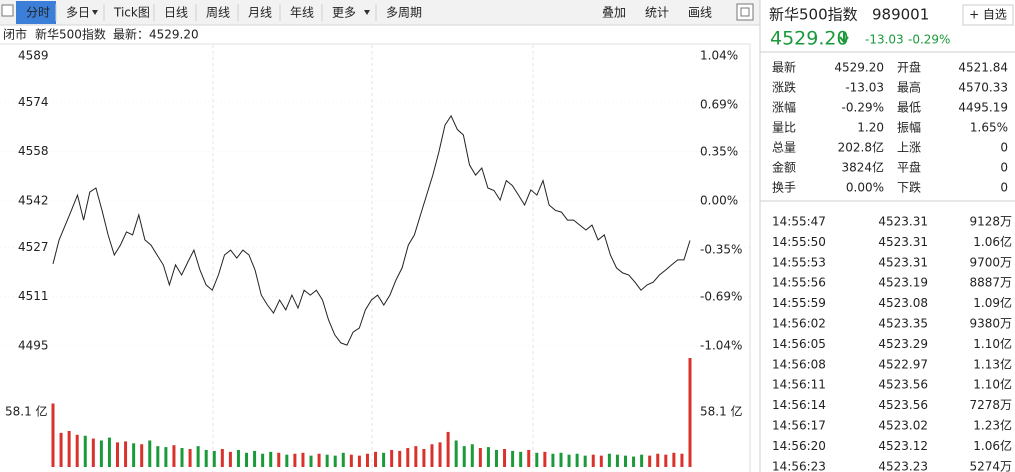 The image size is (1015, 472). I want to click on quote-name: 新华500指数, so click(813, 15).